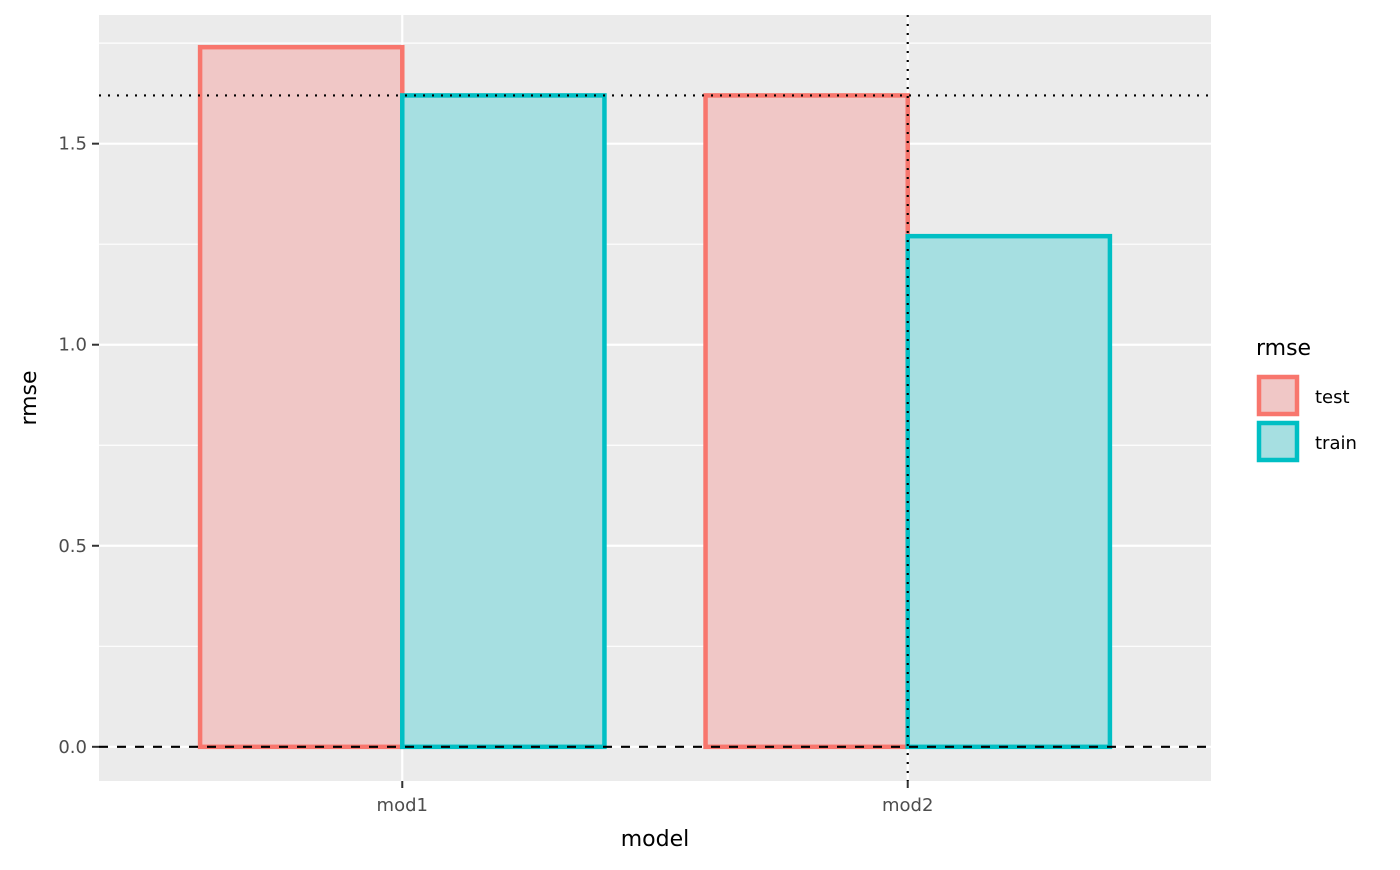 Image resolution: width=1400 pixels, height=870 pixels. I want to click on legend-title: rmse, so click(1283, 348).